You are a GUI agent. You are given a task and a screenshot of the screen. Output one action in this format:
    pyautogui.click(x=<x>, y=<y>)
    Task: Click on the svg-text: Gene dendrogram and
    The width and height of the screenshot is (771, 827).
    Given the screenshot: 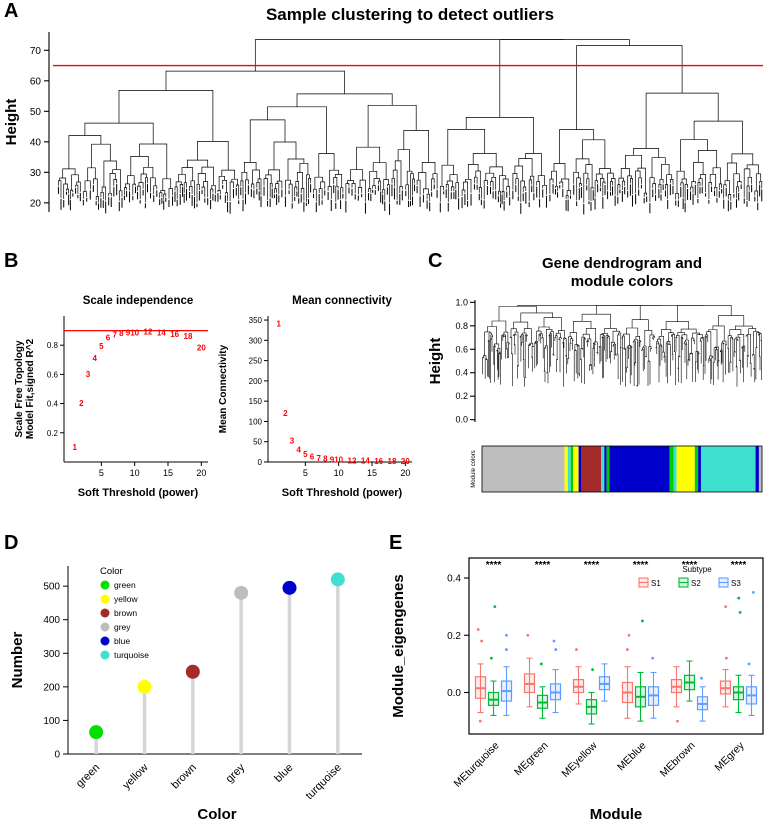 What is the action you would take?
    pyautogui.click(x=622, y=263)
    